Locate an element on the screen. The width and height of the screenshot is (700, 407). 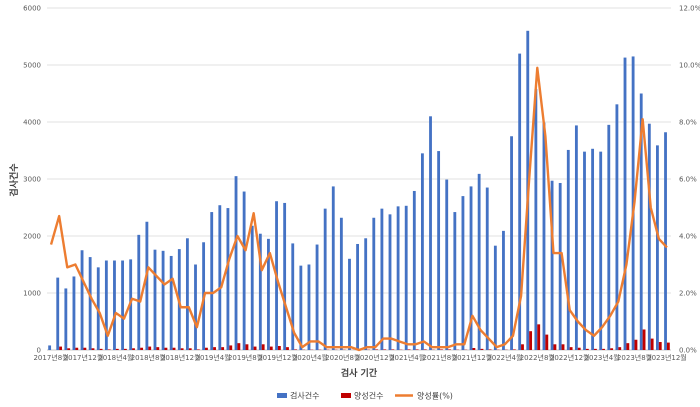
y-tick-label: 3000 is located at coordinates (32, 180).